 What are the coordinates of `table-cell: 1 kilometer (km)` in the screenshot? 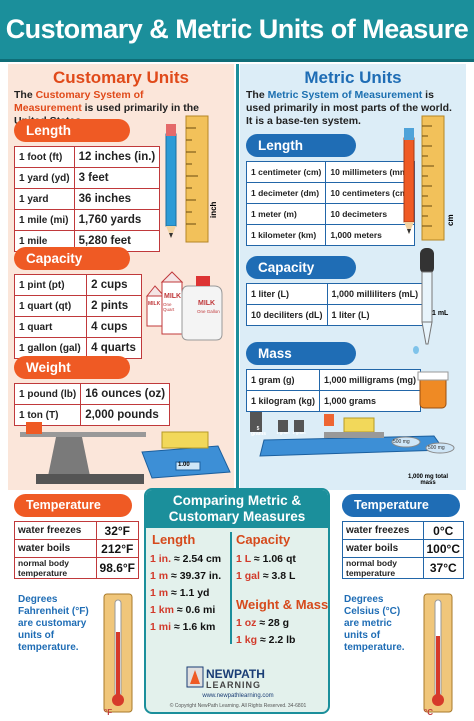 It's located at (286, 235).